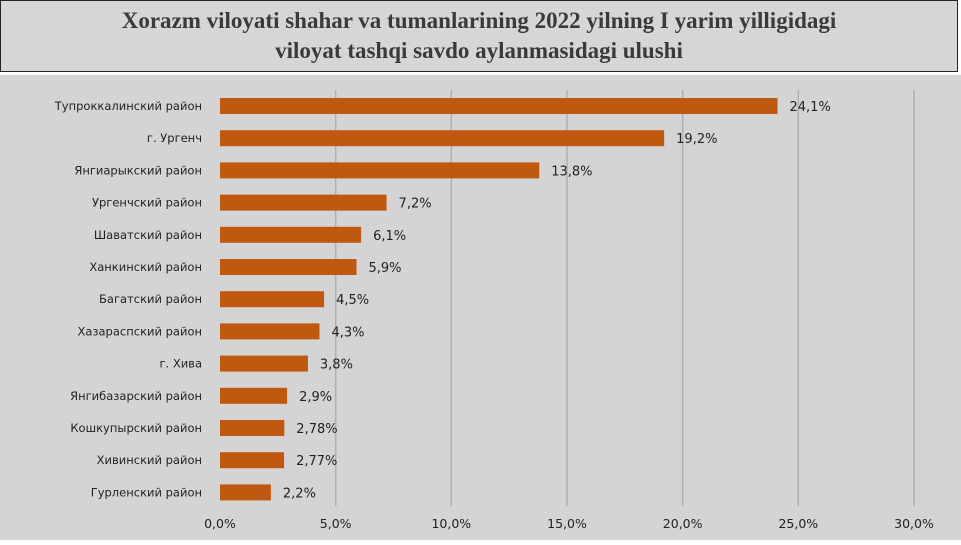 The width and height of the screenshot is (961, 545). What do you see at coordinates (316, 461) in the screenshot?
I see `data-label: 2,77%` at bounding box center [316, 461].